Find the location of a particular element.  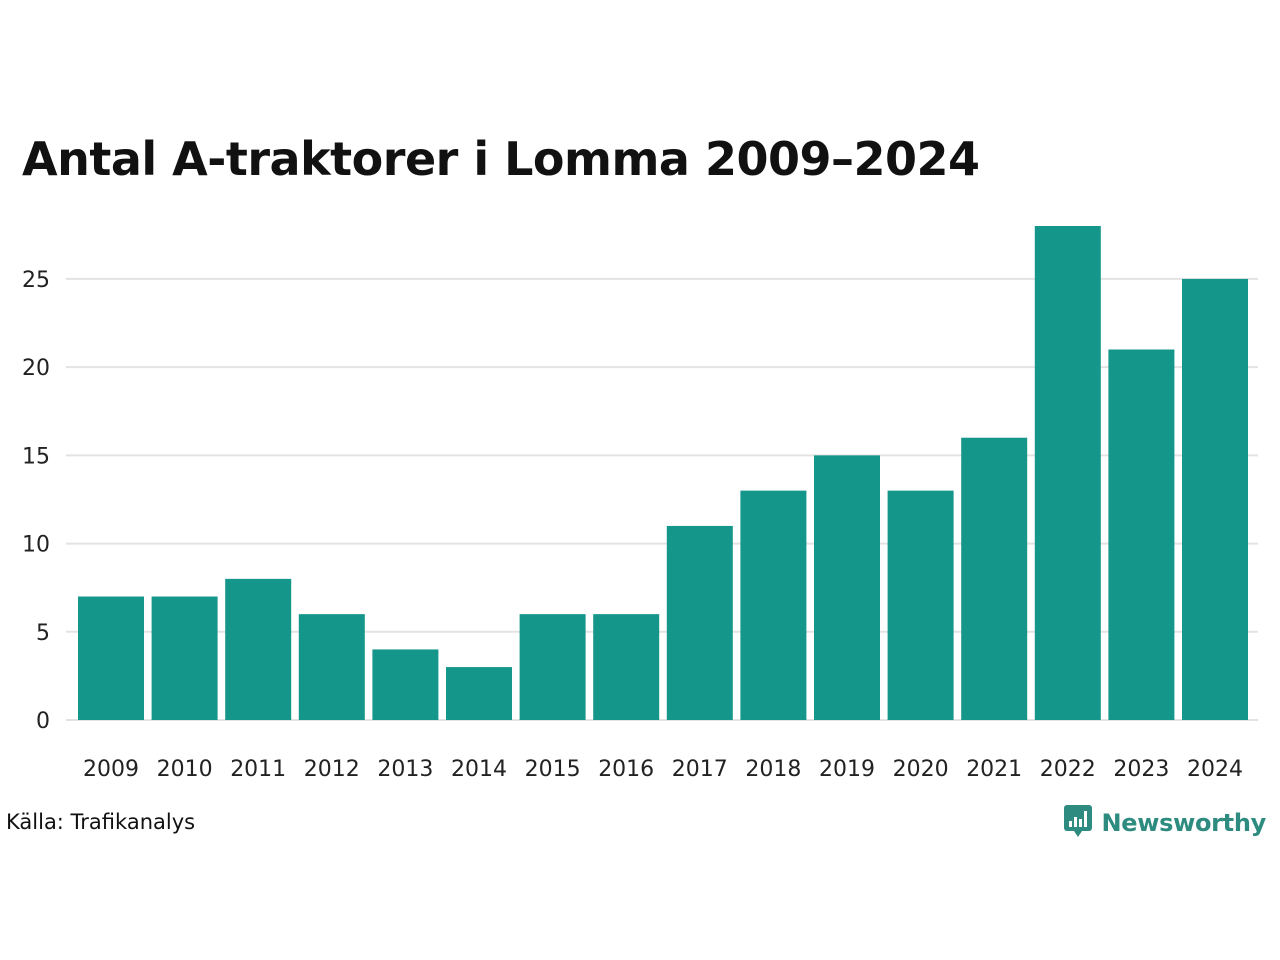

y-tick-label: 5 is located at coordinates (43, 633).